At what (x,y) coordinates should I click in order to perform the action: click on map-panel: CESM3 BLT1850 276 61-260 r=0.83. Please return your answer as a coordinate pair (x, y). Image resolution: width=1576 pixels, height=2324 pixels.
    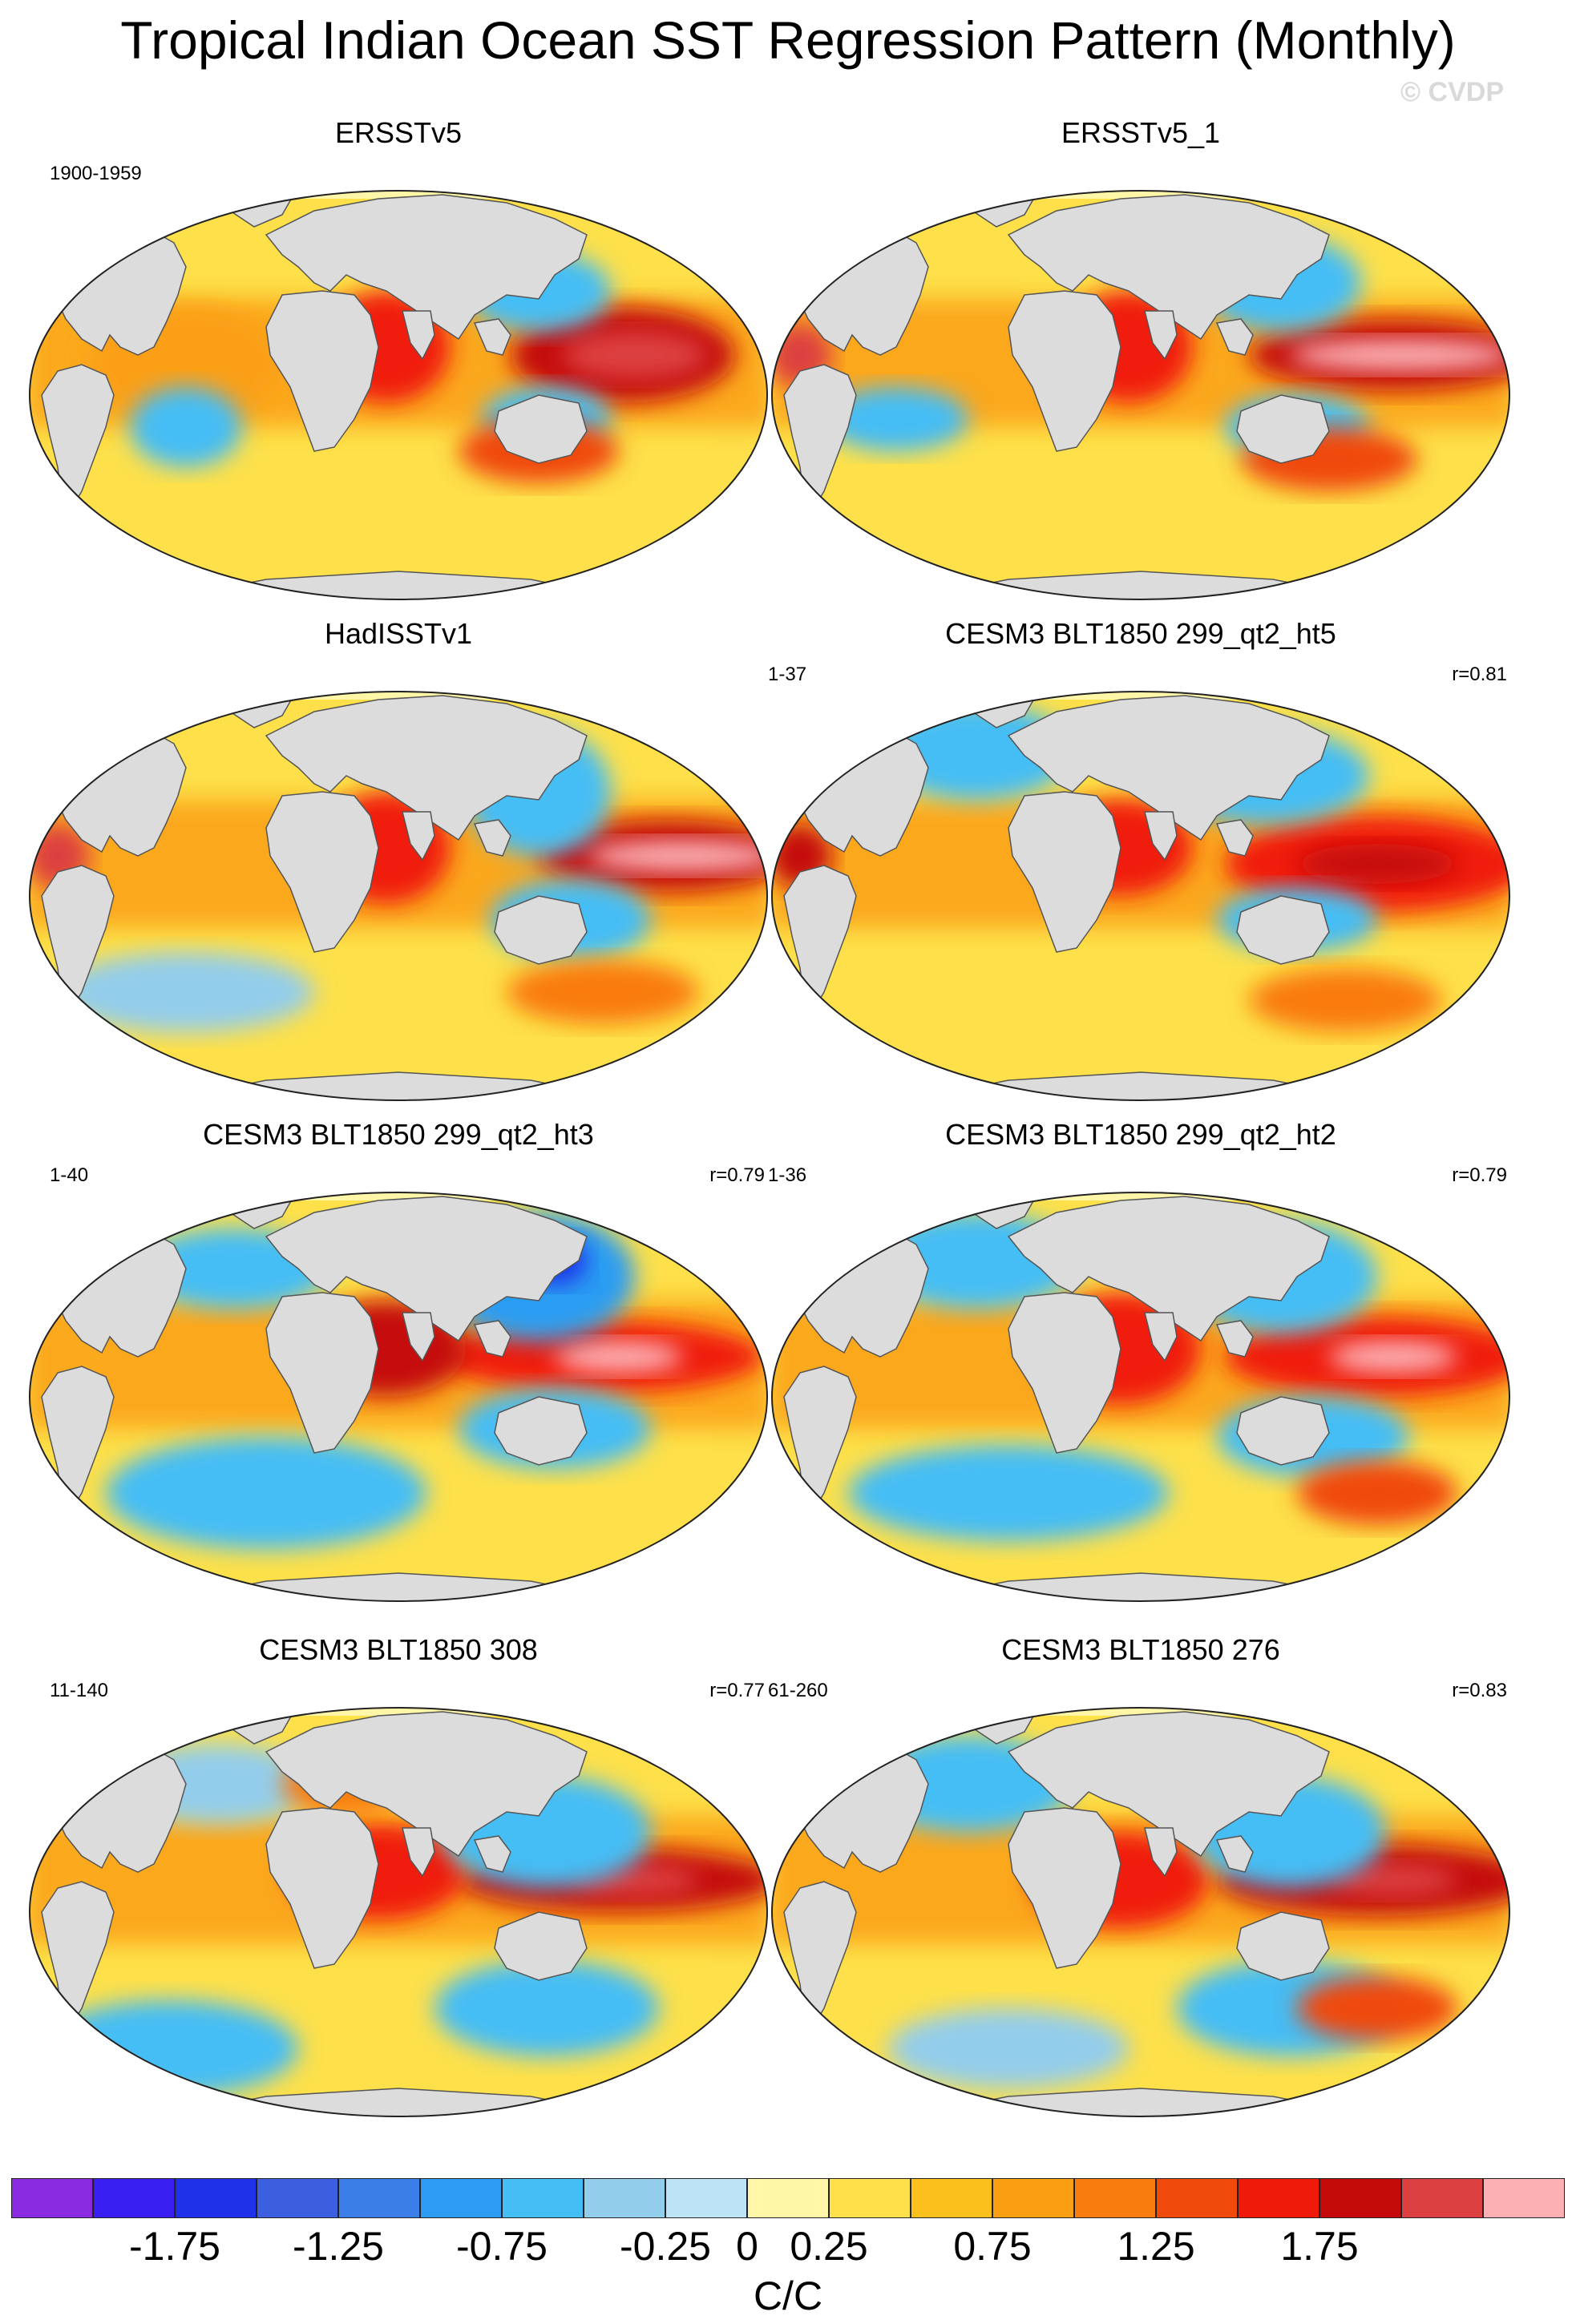
    Looking at the image, I should click on (1140, 1897).